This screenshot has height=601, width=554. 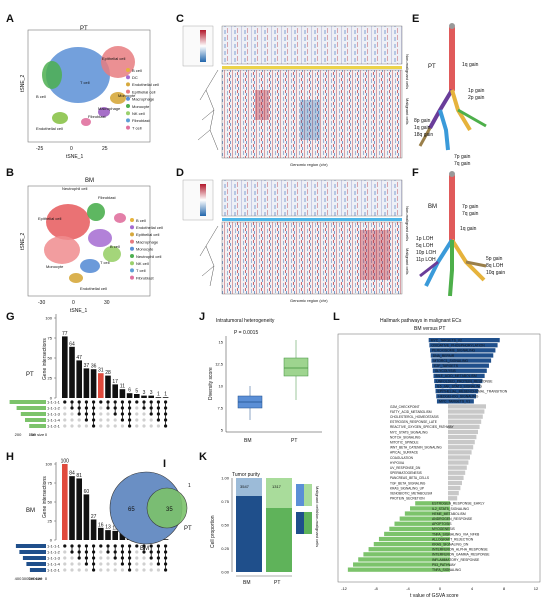 I want to click on pathway-label: PANCREAS_BETA_CELLS, so click(x=409, y=478).